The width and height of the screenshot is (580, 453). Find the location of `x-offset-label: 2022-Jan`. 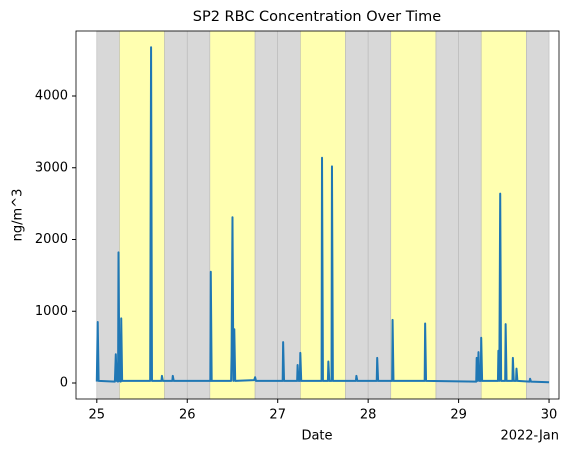

x-offset-label: 2022-Jan is located at coordinates (529, 436).